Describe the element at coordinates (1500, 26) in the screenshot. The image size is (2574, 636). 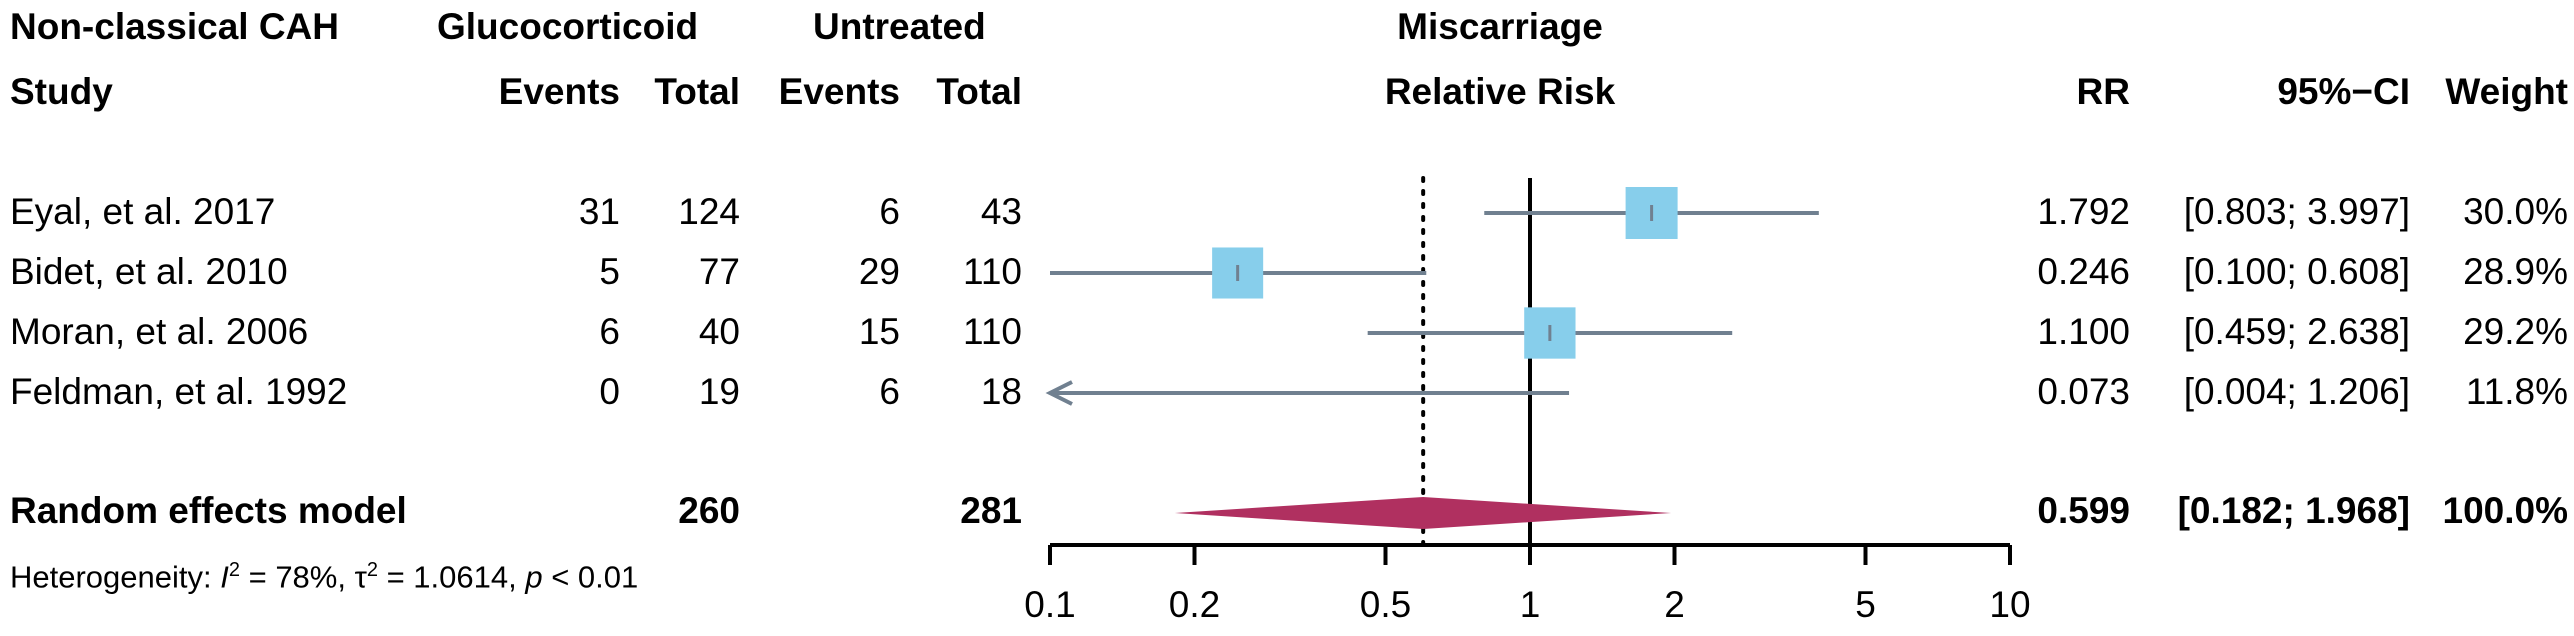
I see `outcome-title: Miscarriage` at that location.